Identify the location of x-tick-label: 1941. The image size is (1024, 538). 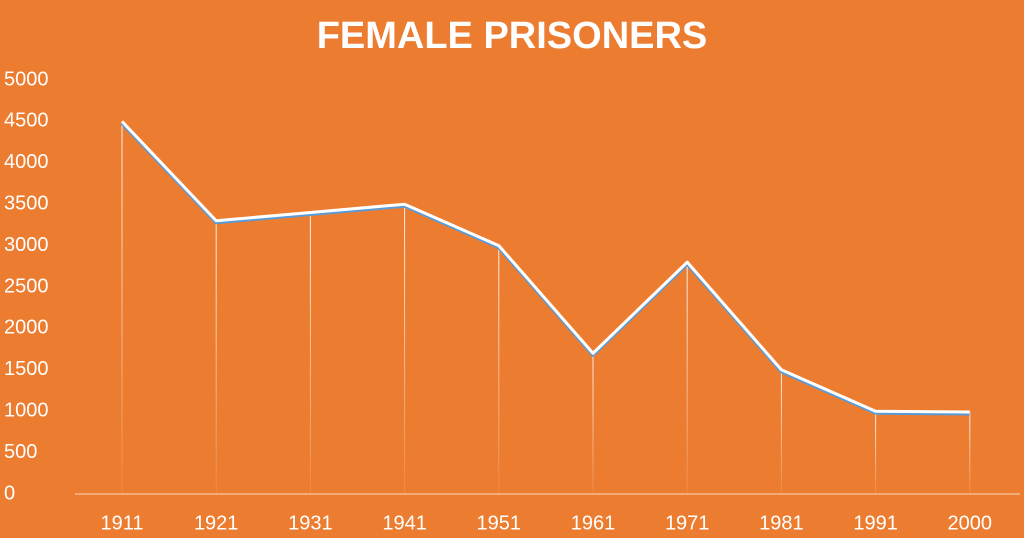
(404, 523).